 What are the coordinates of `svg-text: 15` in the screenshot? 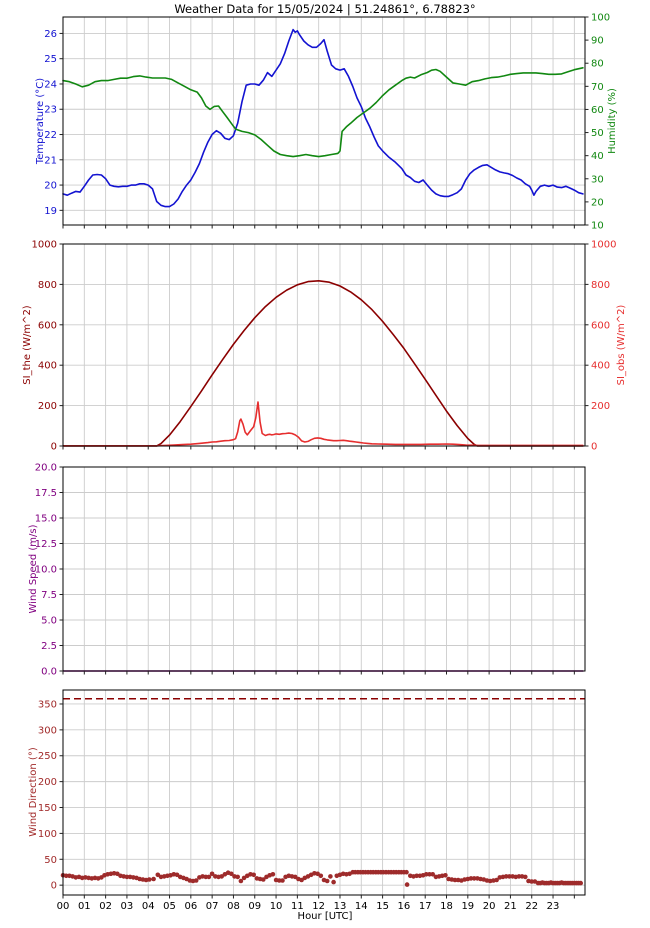 It's located at (382, 906).